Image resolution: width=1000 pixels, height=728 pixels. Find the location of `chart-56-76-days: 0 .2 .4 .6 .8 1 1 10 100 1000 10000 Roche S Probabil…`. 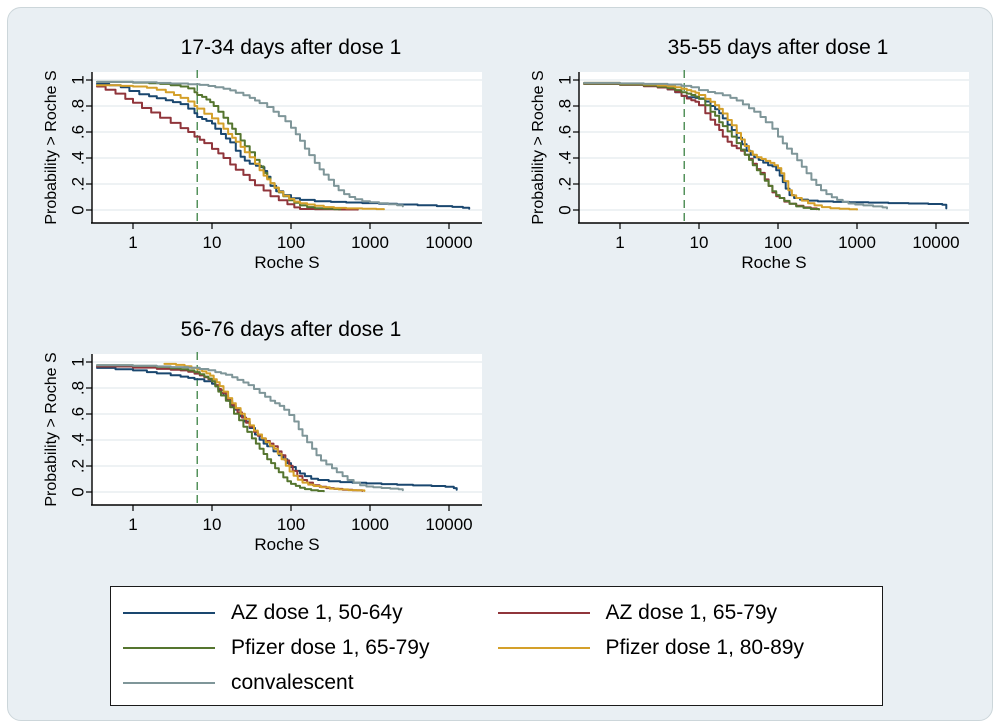

chart-56-76-days: 0 .2 .4 .6 .8 1 1 10 100 1000 10000 Roche S Probabil… is located at coordinates (262, 436).